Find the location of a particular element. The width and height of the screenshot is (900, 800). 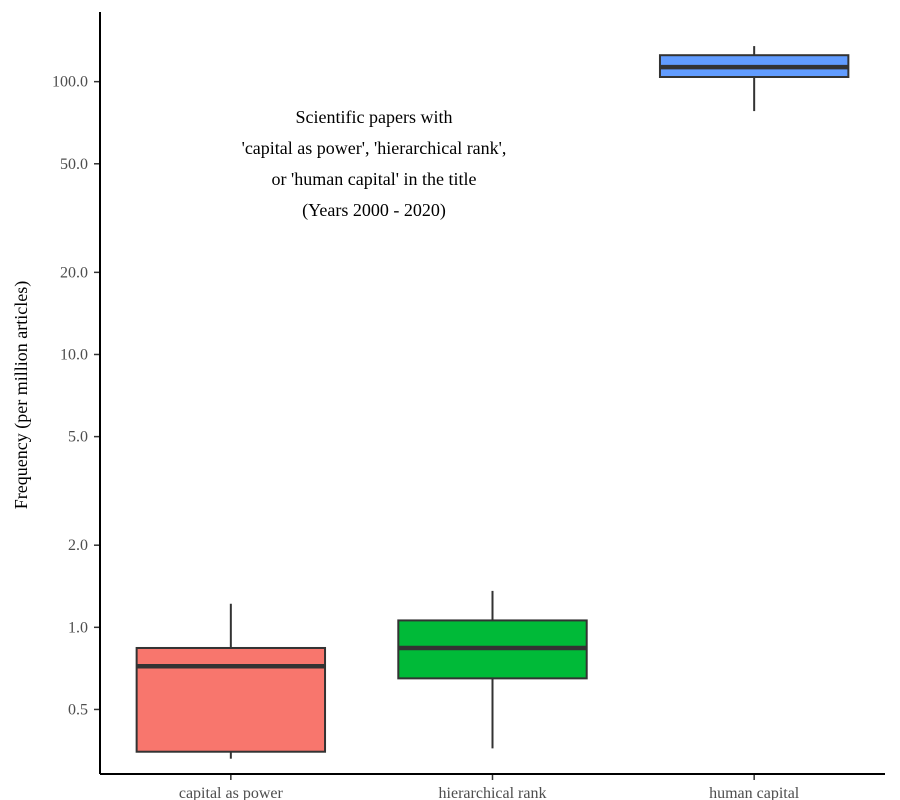

box-capital-as-power is located at coordinates (231, 681).